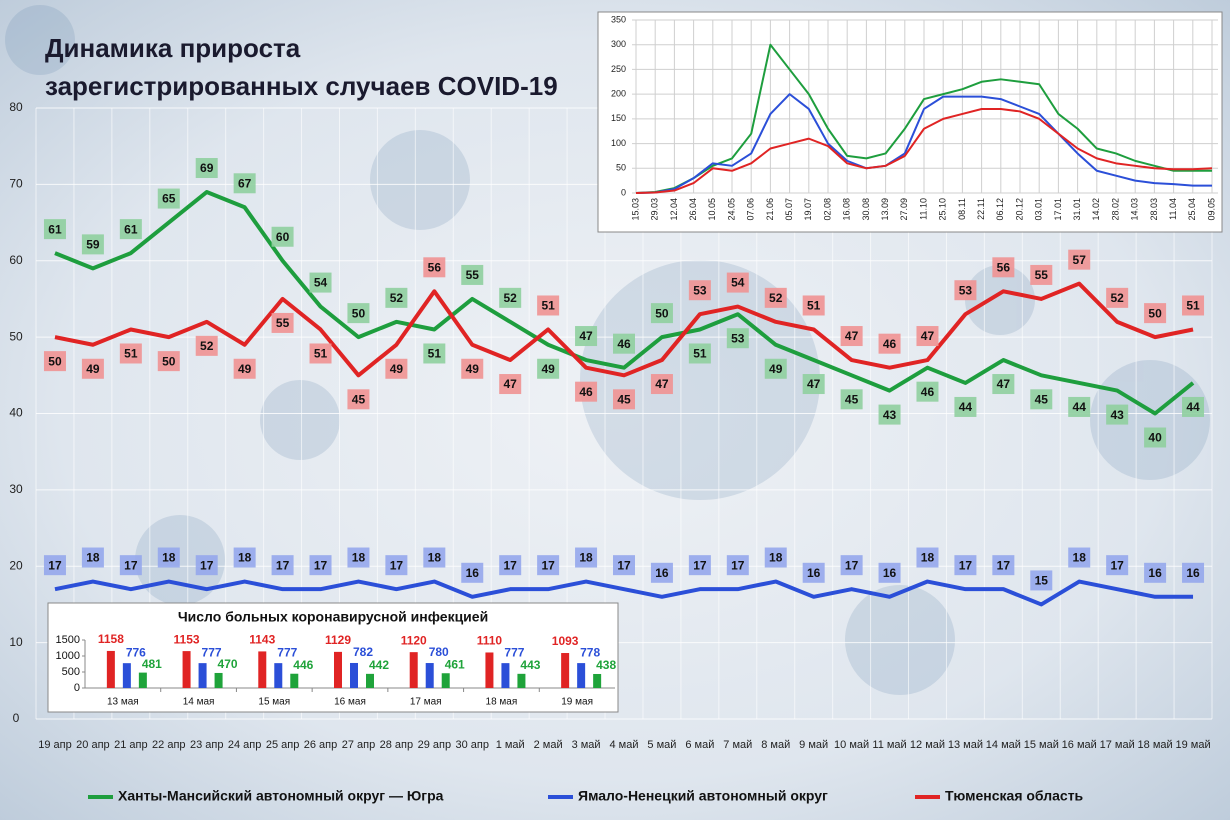  I want to click on y-tick-label: 60, so click(16, 260).